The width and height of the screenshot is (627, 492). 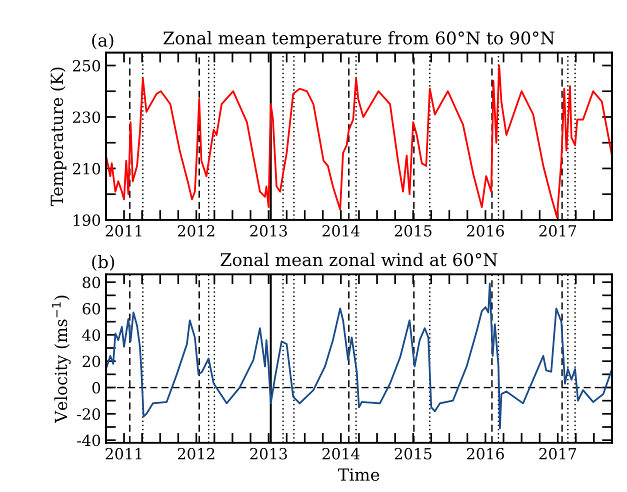 I want to click on x-axis-title: Time, so click(x=359, y=474).